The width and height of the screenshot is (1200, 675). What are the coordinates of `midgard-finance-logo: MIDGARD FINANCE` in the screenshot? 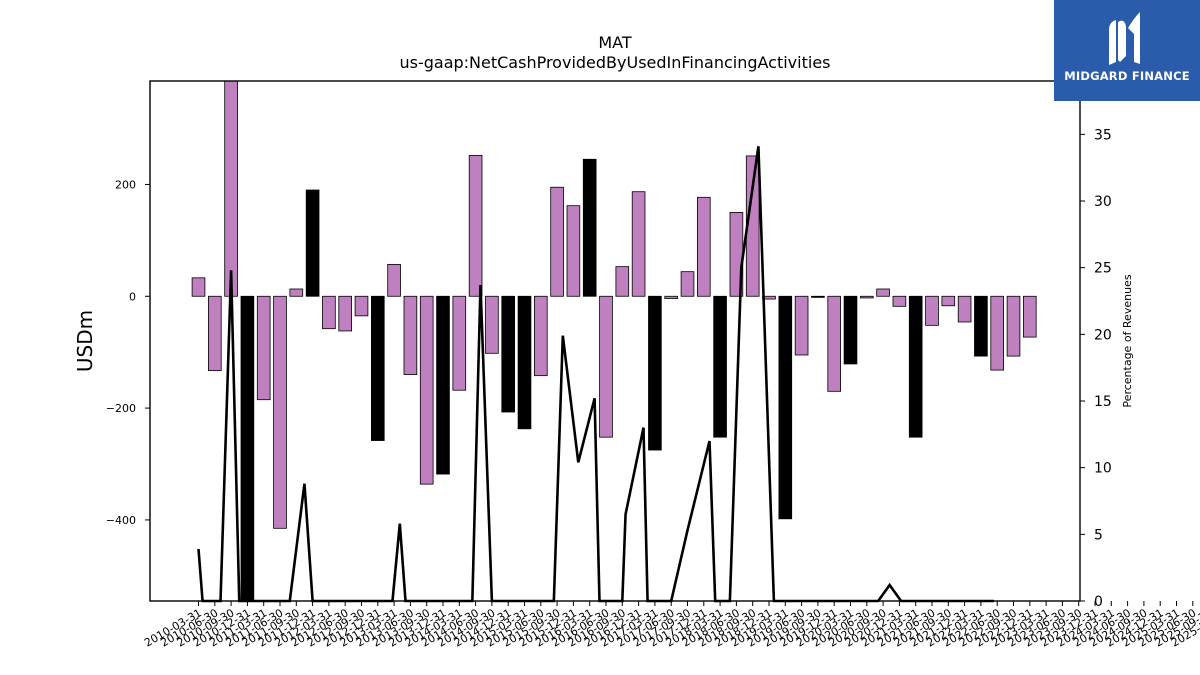 It's located at (1127, 50).